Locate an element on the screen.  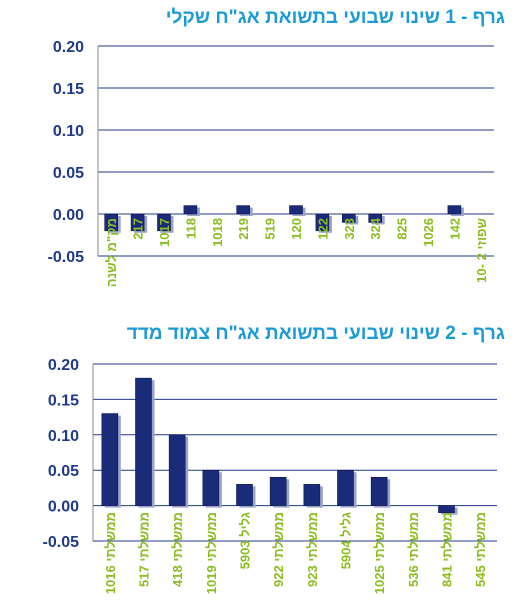
x-tick-label: 1018 is located at coordinates (217, 232).